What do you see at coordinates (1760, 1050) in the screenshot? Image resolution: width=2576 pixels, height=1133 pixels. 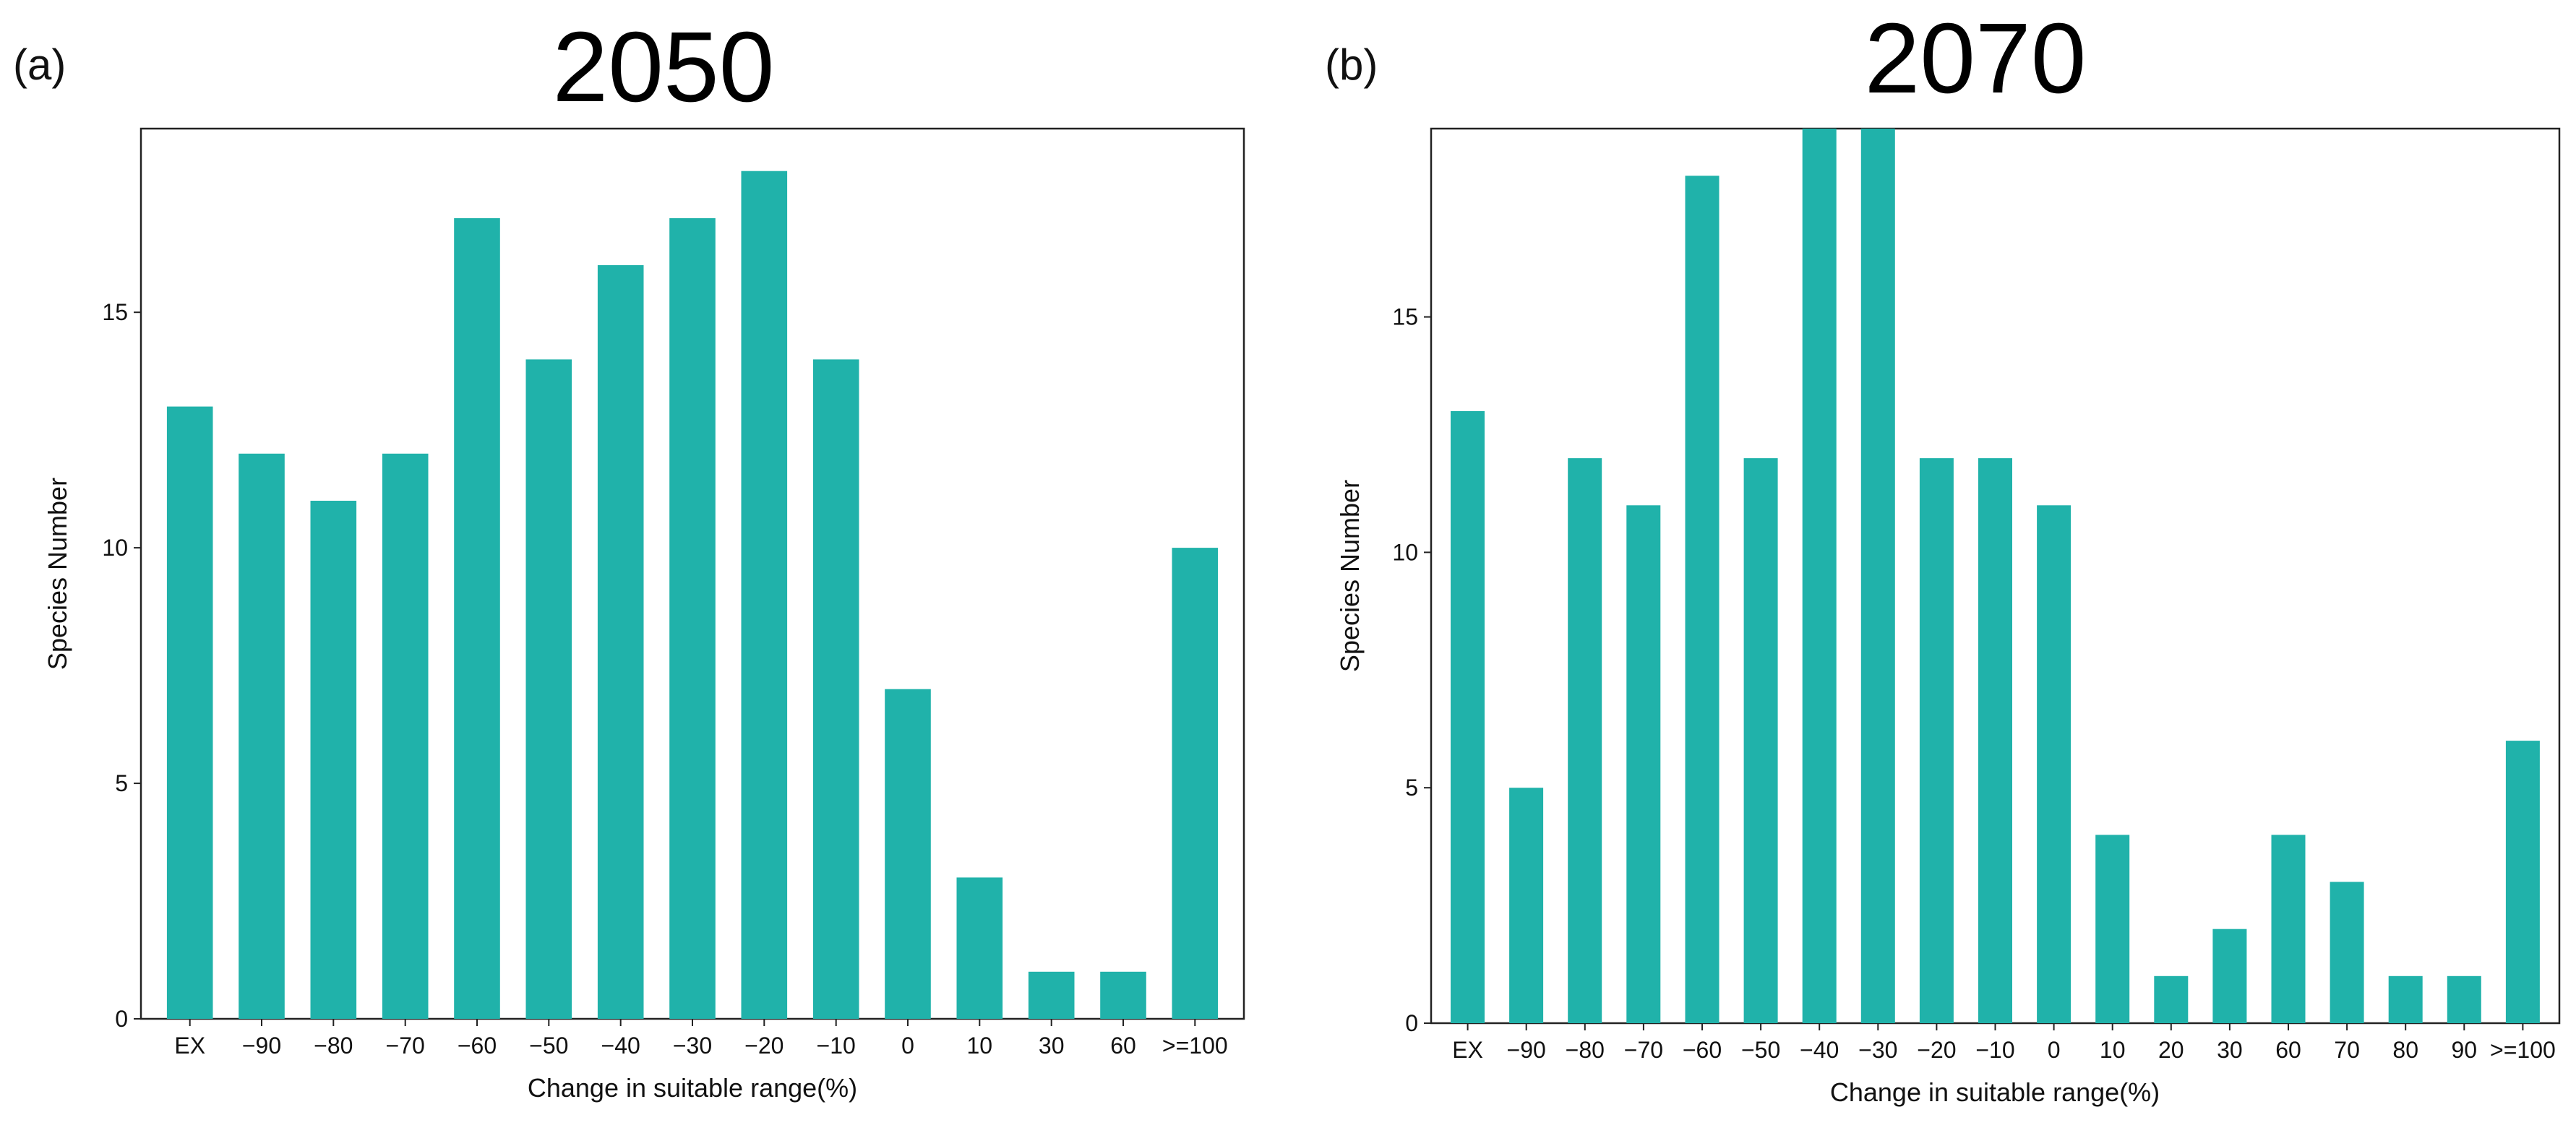 I see `x-tick-label-b-5: −50` at bounding box center [1760, 1050].